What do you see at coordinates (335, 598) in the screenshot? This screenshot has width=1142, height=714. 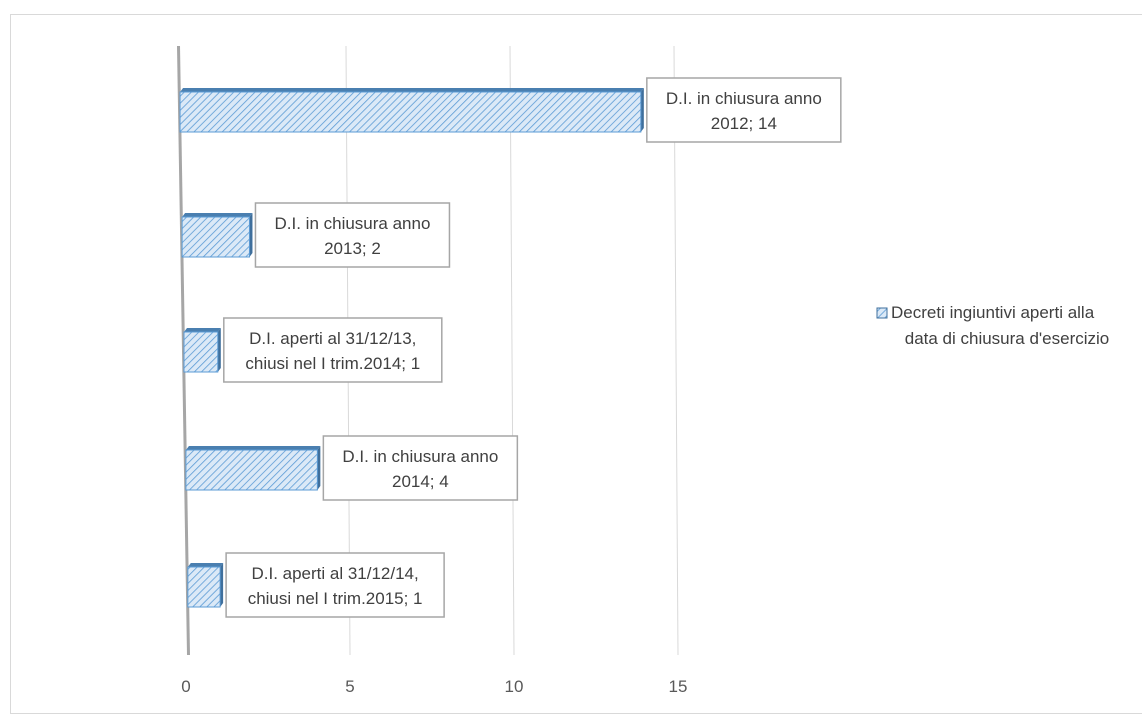 I see `data-label-text: chiusi nel I trim.2015; 1` at bounding box center [335, 598].